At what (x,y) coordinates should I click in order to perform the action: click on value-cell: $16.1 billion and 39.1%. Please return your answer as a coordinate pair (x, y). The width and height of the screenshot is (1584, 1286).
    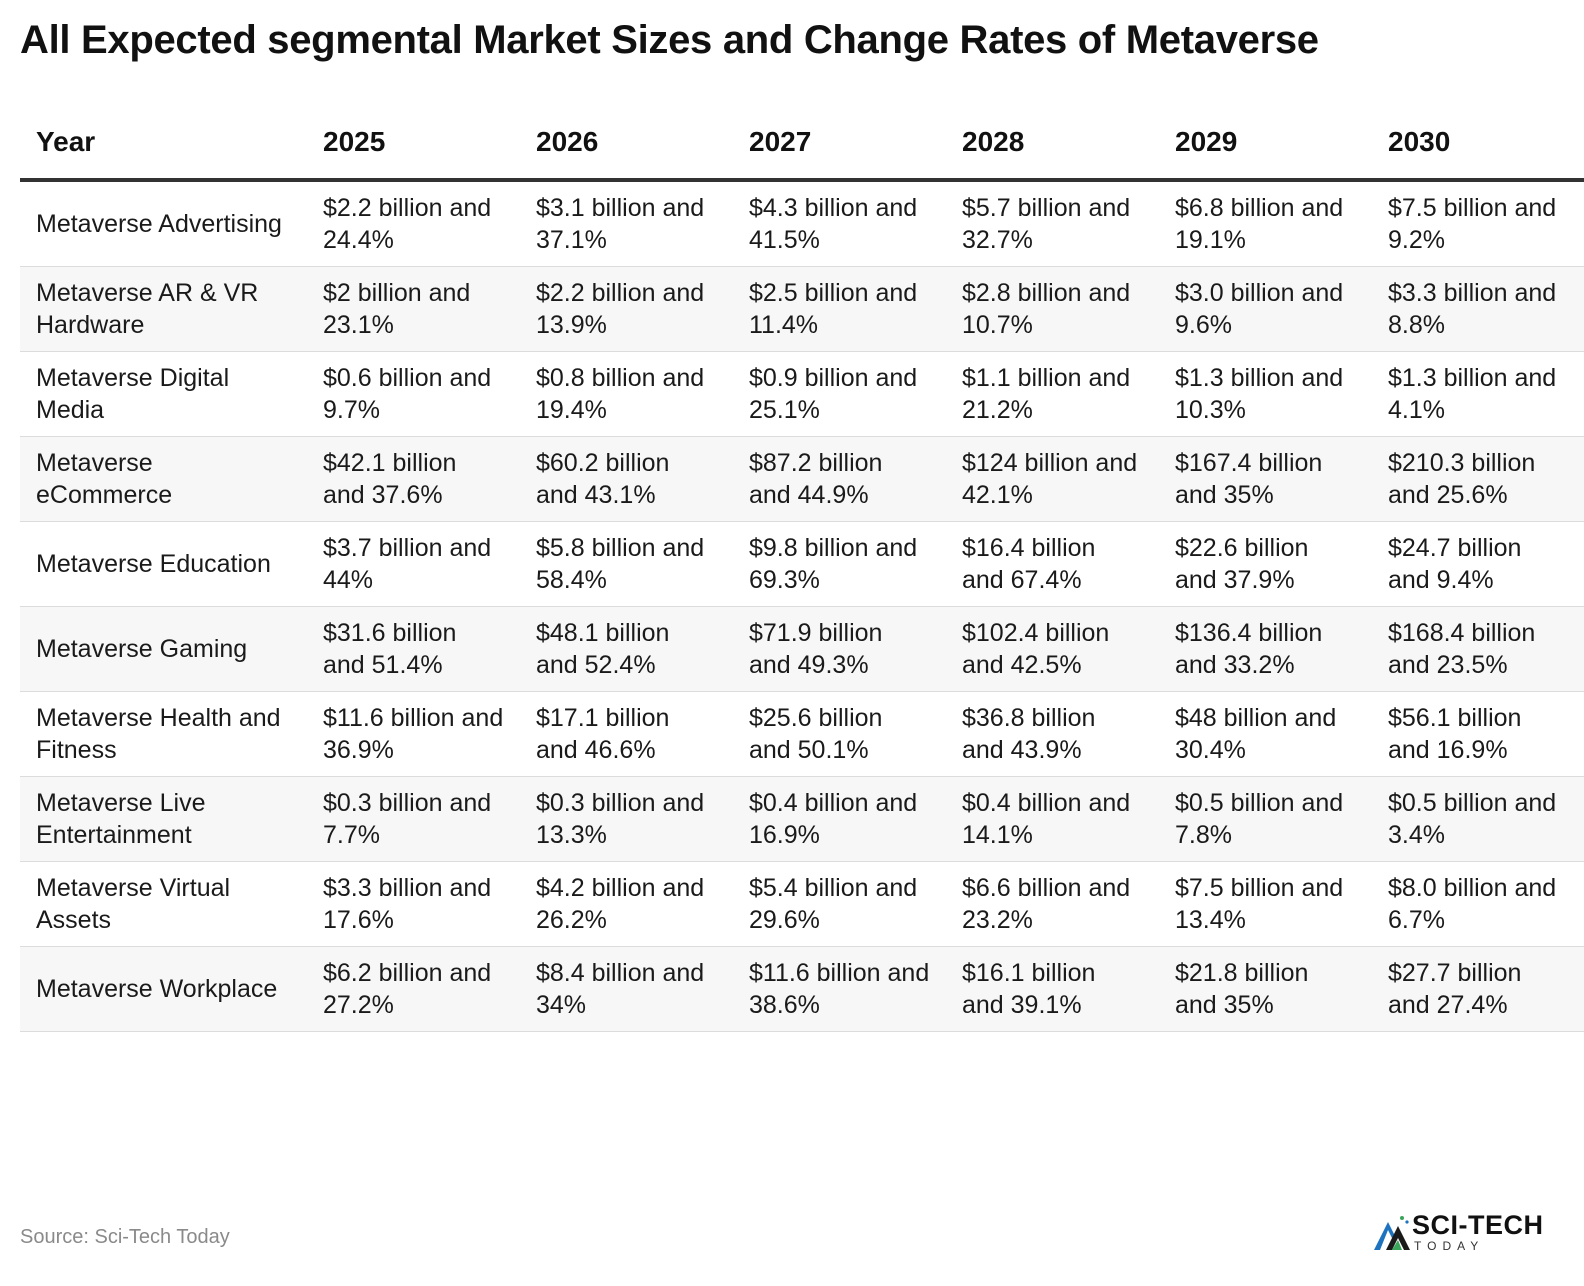
    Looking at the image, I should click on (1029, 989).